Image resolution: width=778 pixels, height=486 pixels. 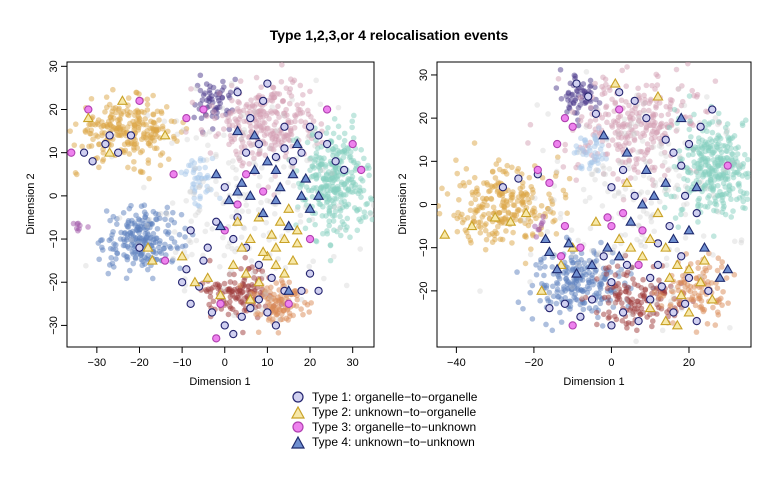 I want to click on y-tick-label: −20, so click(x=54, y=282).